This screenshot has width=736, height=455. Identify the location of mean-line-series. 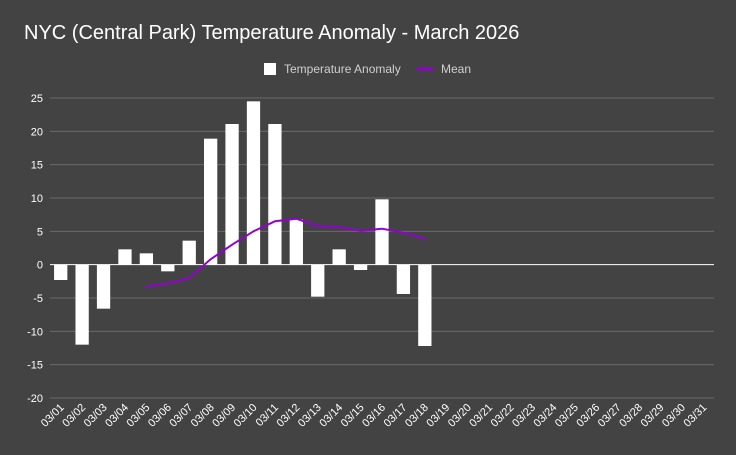
(285, 252).